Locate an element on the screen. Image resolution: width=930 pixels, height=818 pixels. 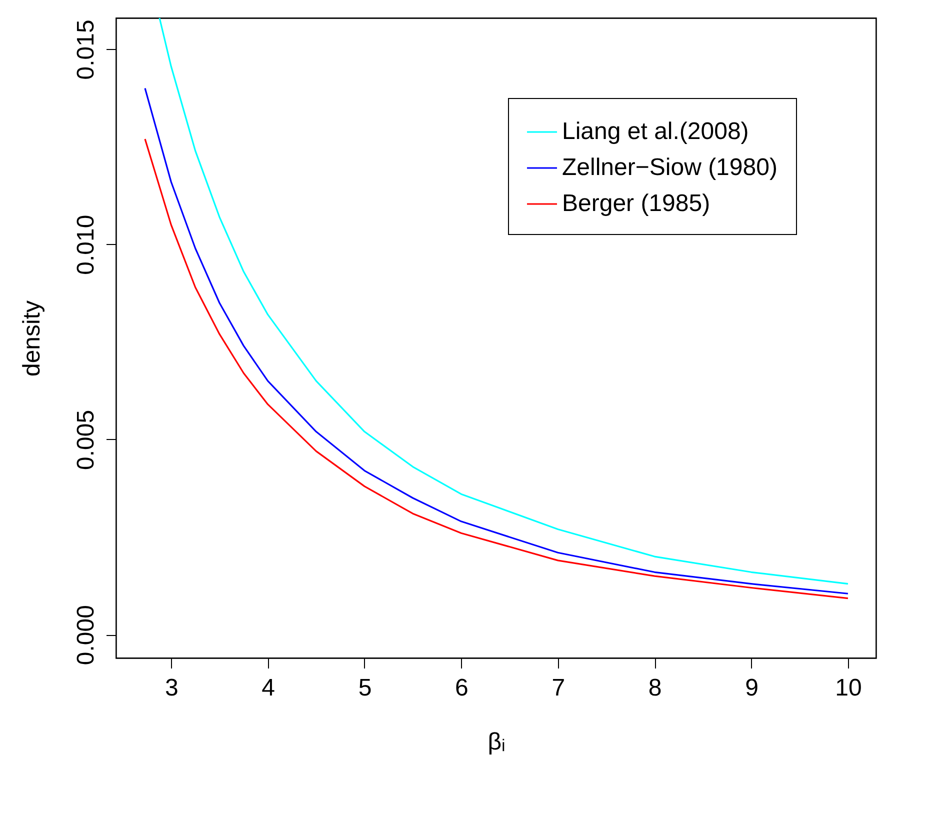
x-tick-label: 10 is located at coordinates (848, 688).